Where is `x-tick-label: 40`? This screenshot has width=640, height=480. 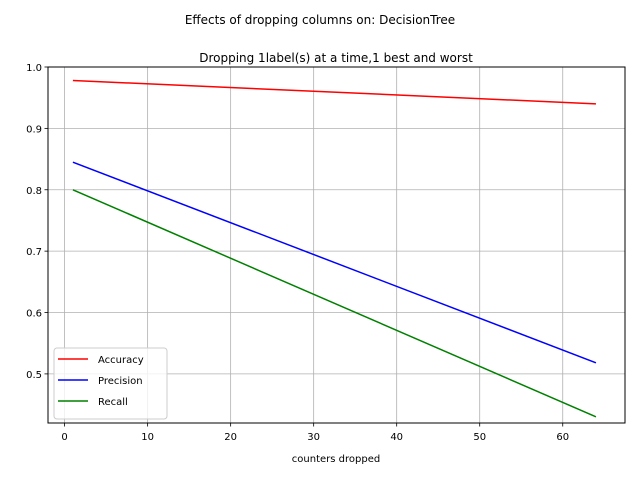 x-tick-label: 40 is located at coordinates (396, 437).